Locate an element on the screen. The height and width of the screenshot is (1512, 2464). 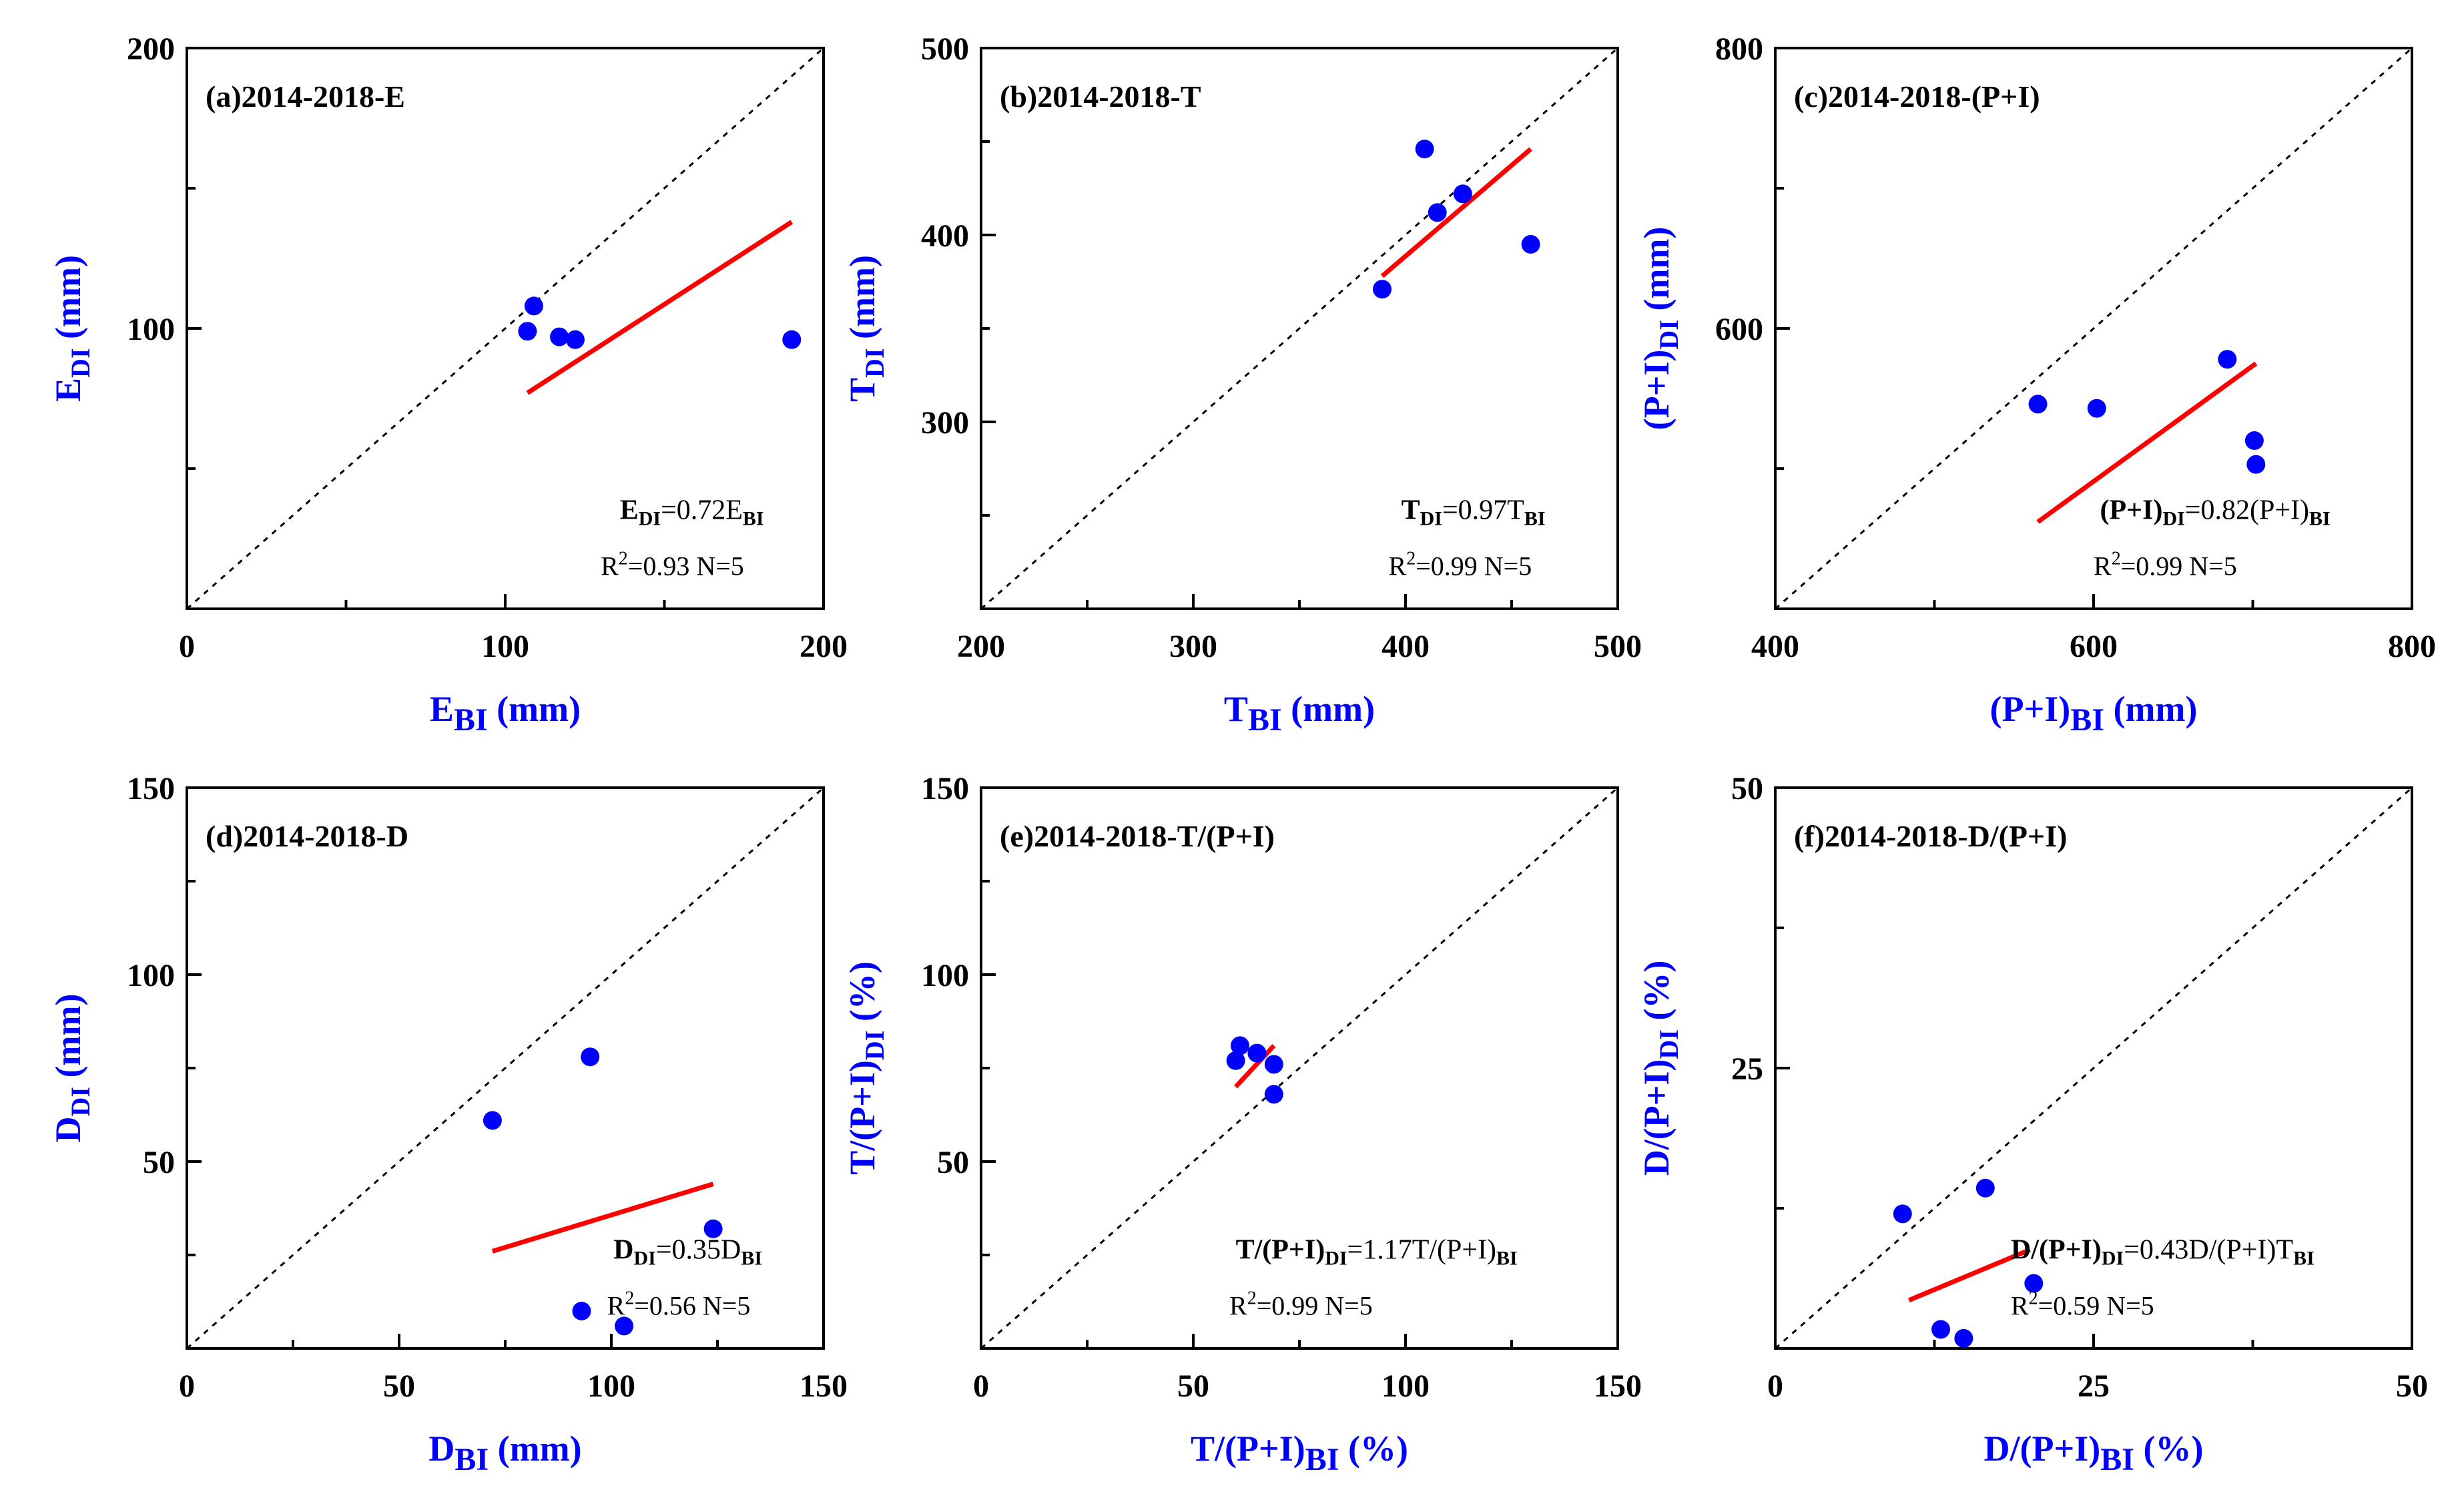
x-label-main: D/(P+I) is located at coordinates (2042, 1449).